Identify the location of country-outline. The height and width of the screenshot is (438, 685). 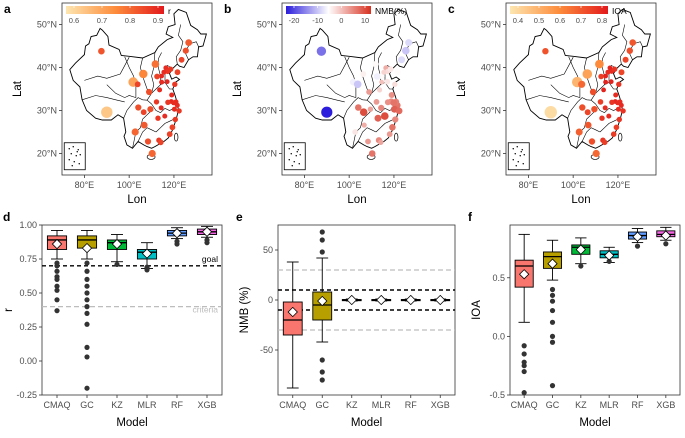
(138, 78).